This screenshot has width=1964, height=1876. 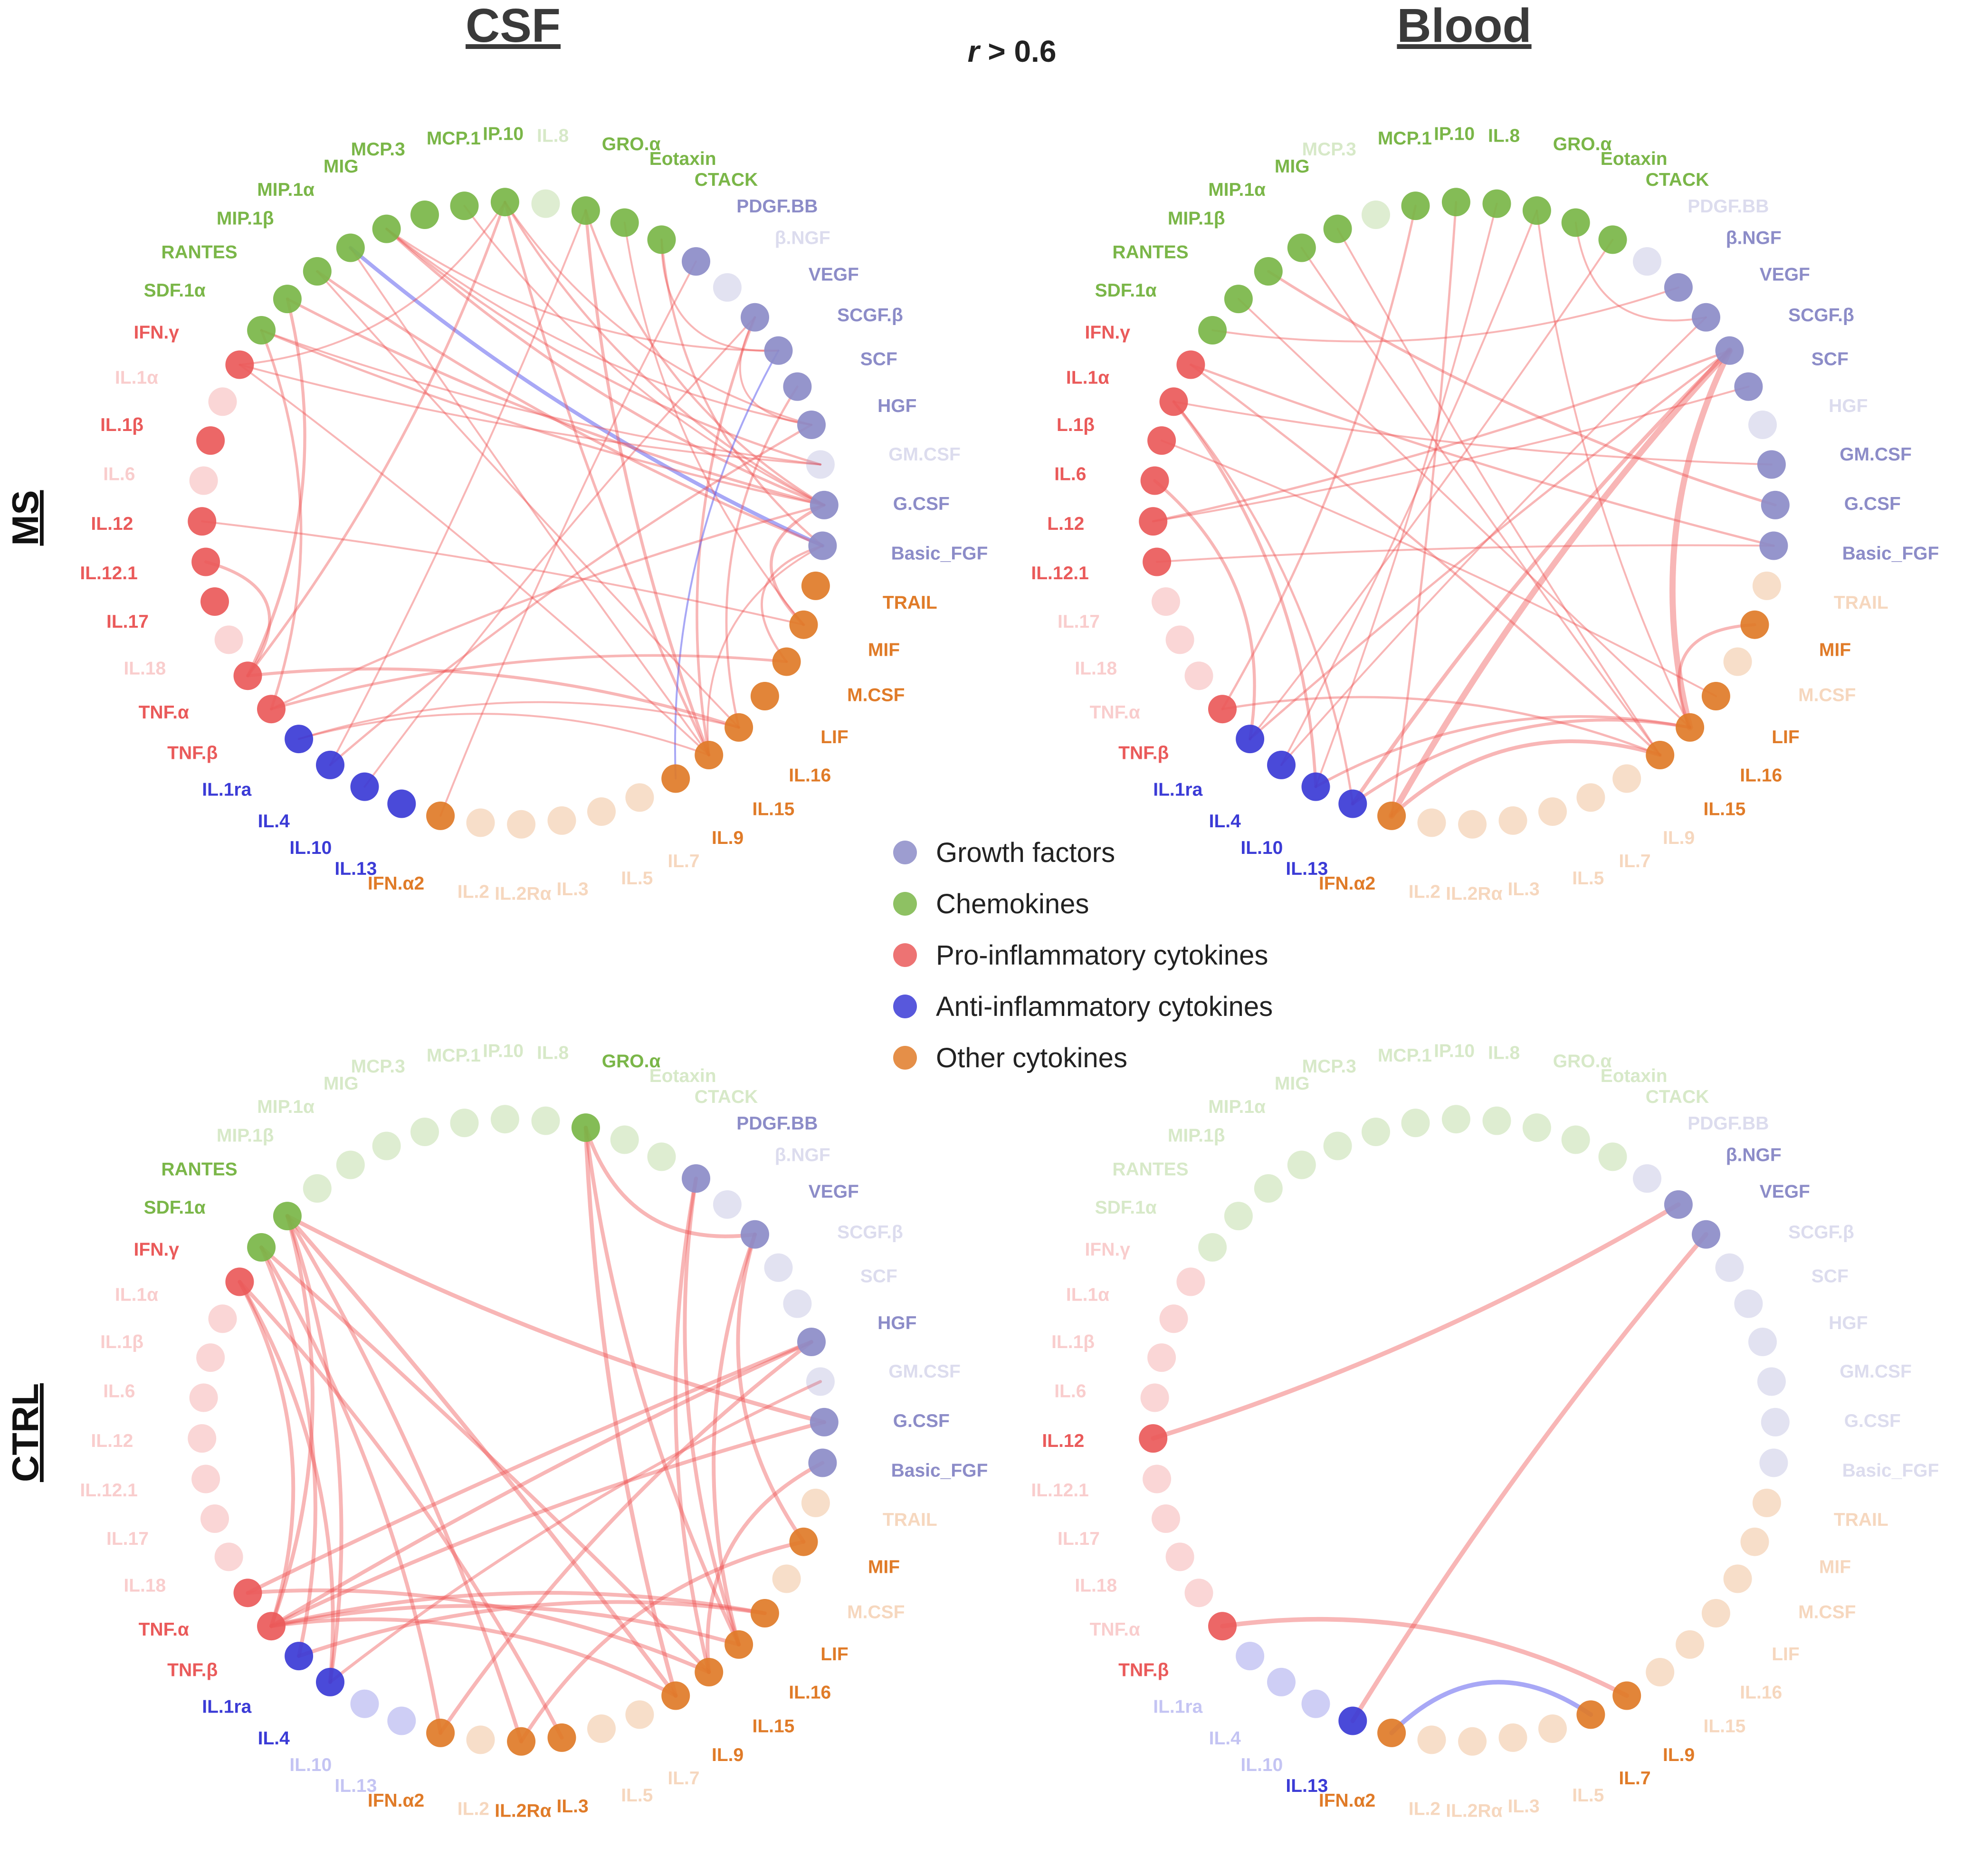 I want to click on row-title-ctrl: CTRL, so click(x=25, y=1432).